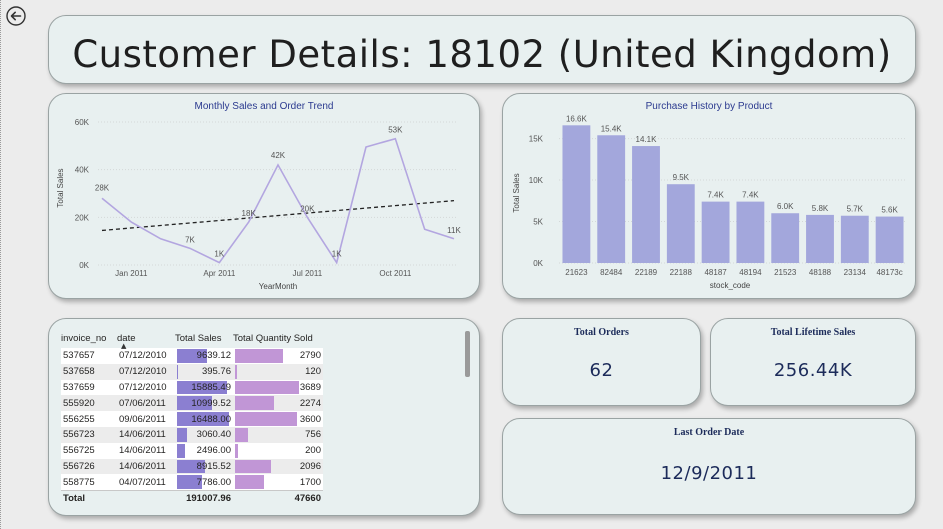 The width and height of the screenshot is (943, 529). I want to click on bar-x-tick: 21523, so click(785, 272).